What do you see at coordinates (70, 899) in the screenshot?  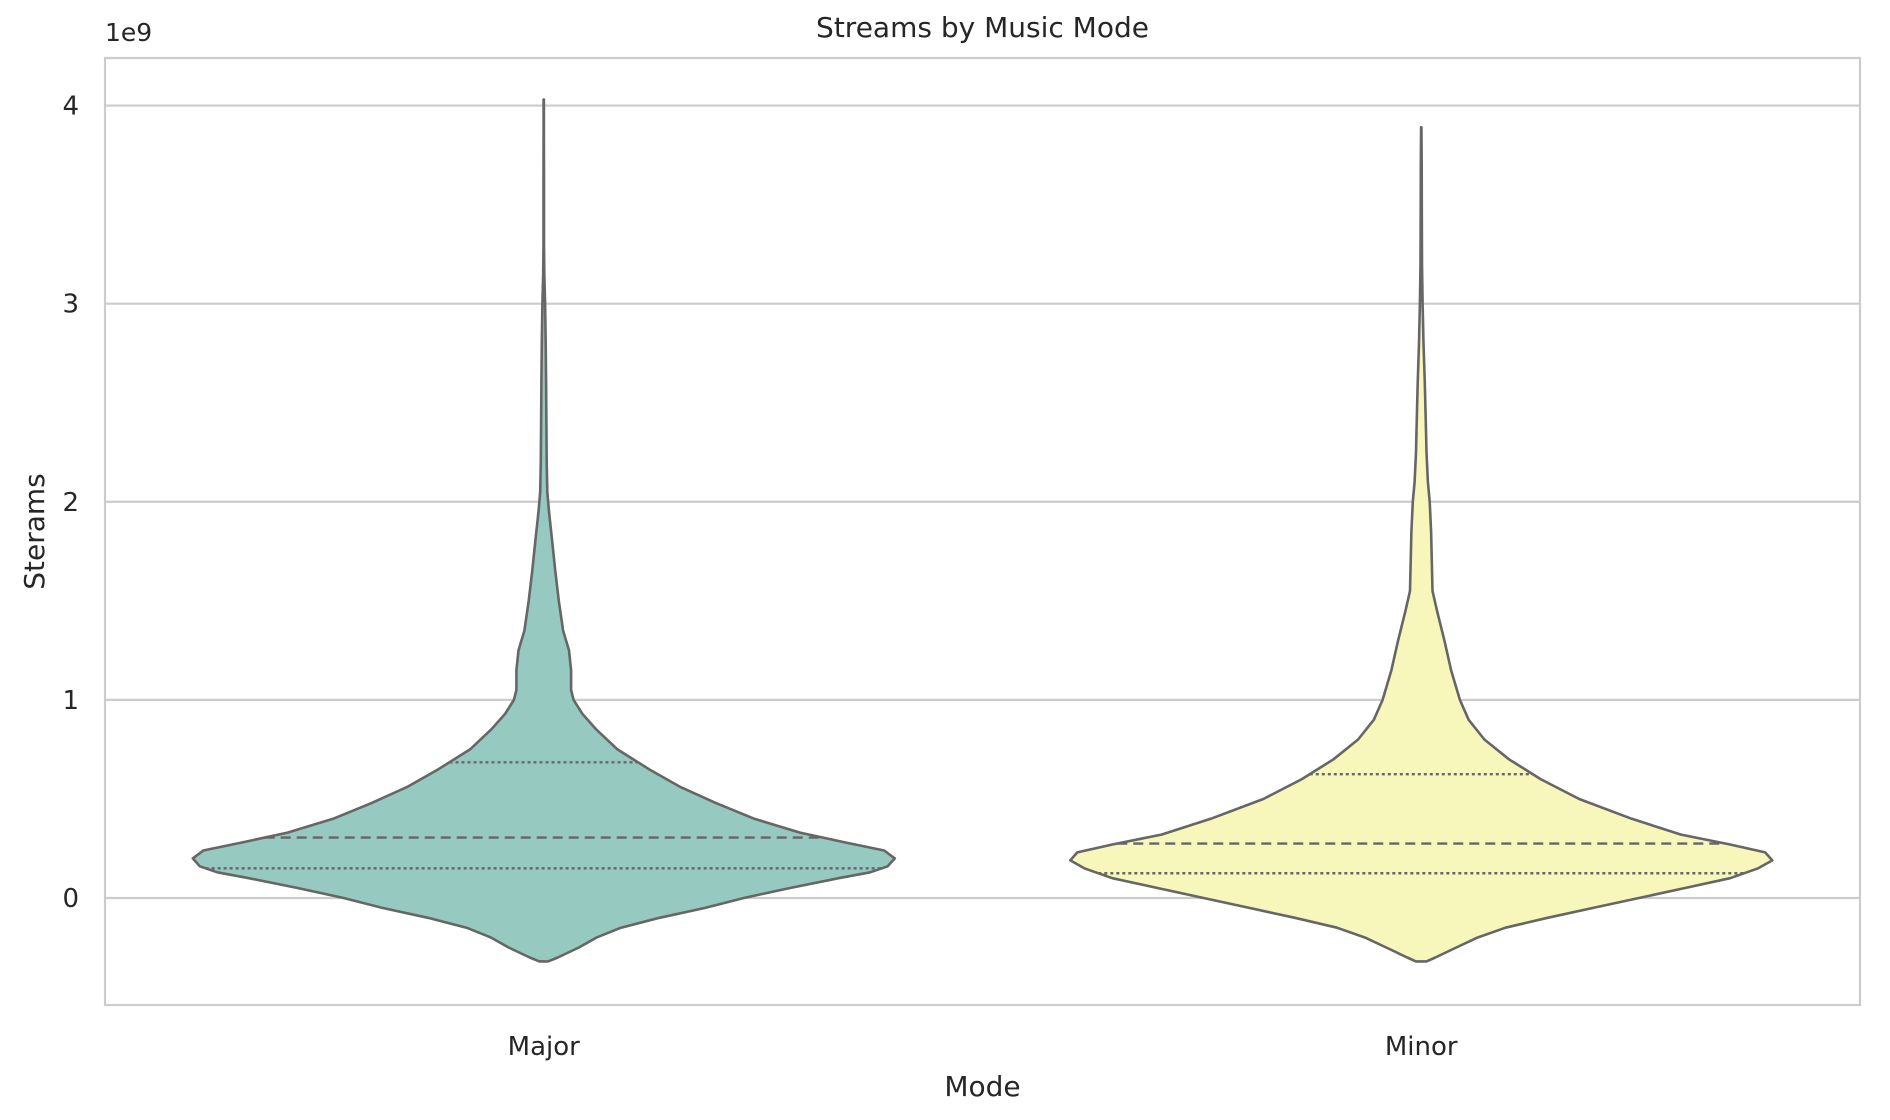 I see `y-tick-label: 0` at bounding box center [70, 899].